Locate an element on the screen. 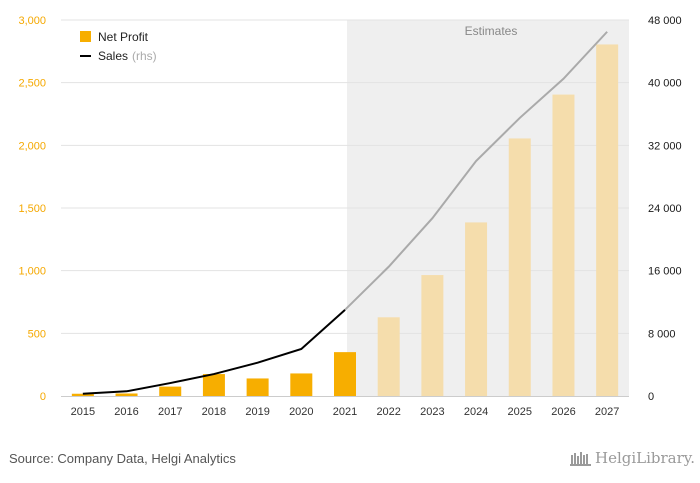 Image resolution: width=700 pixels, height=483 pixels. x-tick-label: 2021 is located at coordinates (345, 412).